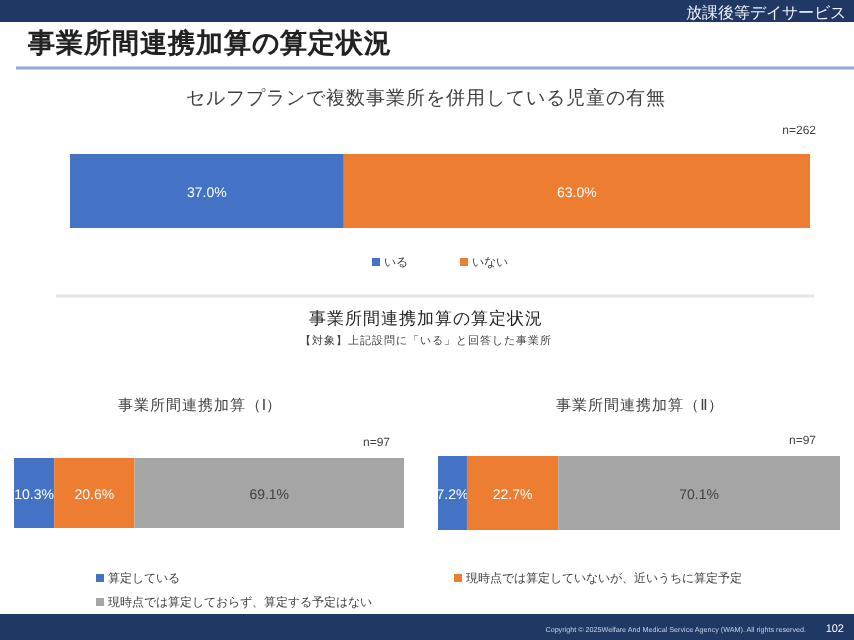 Image resolution: width=854 pixels, height=640 pixels. Describe the element at coordinates (766, 13) in the screenshot. I see `text: 放課後等デイサービス` at that location.